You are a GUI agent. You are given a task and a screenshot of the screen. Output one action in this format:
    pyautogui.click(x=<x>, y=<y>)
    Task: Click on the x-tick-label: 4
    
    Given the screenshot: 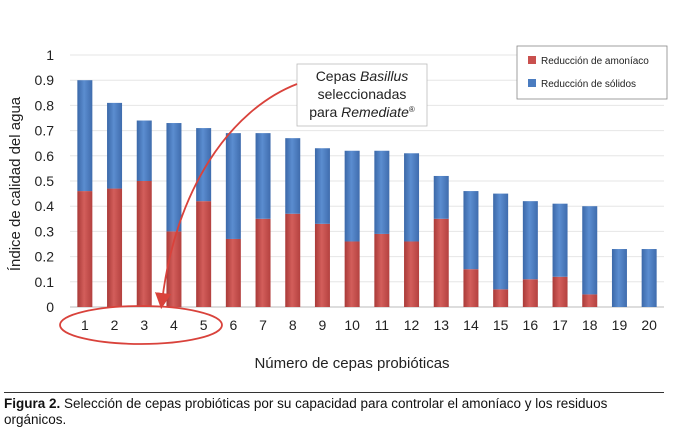 What is the action you would take?
    pyautogui.click(x=174, y=325)
    